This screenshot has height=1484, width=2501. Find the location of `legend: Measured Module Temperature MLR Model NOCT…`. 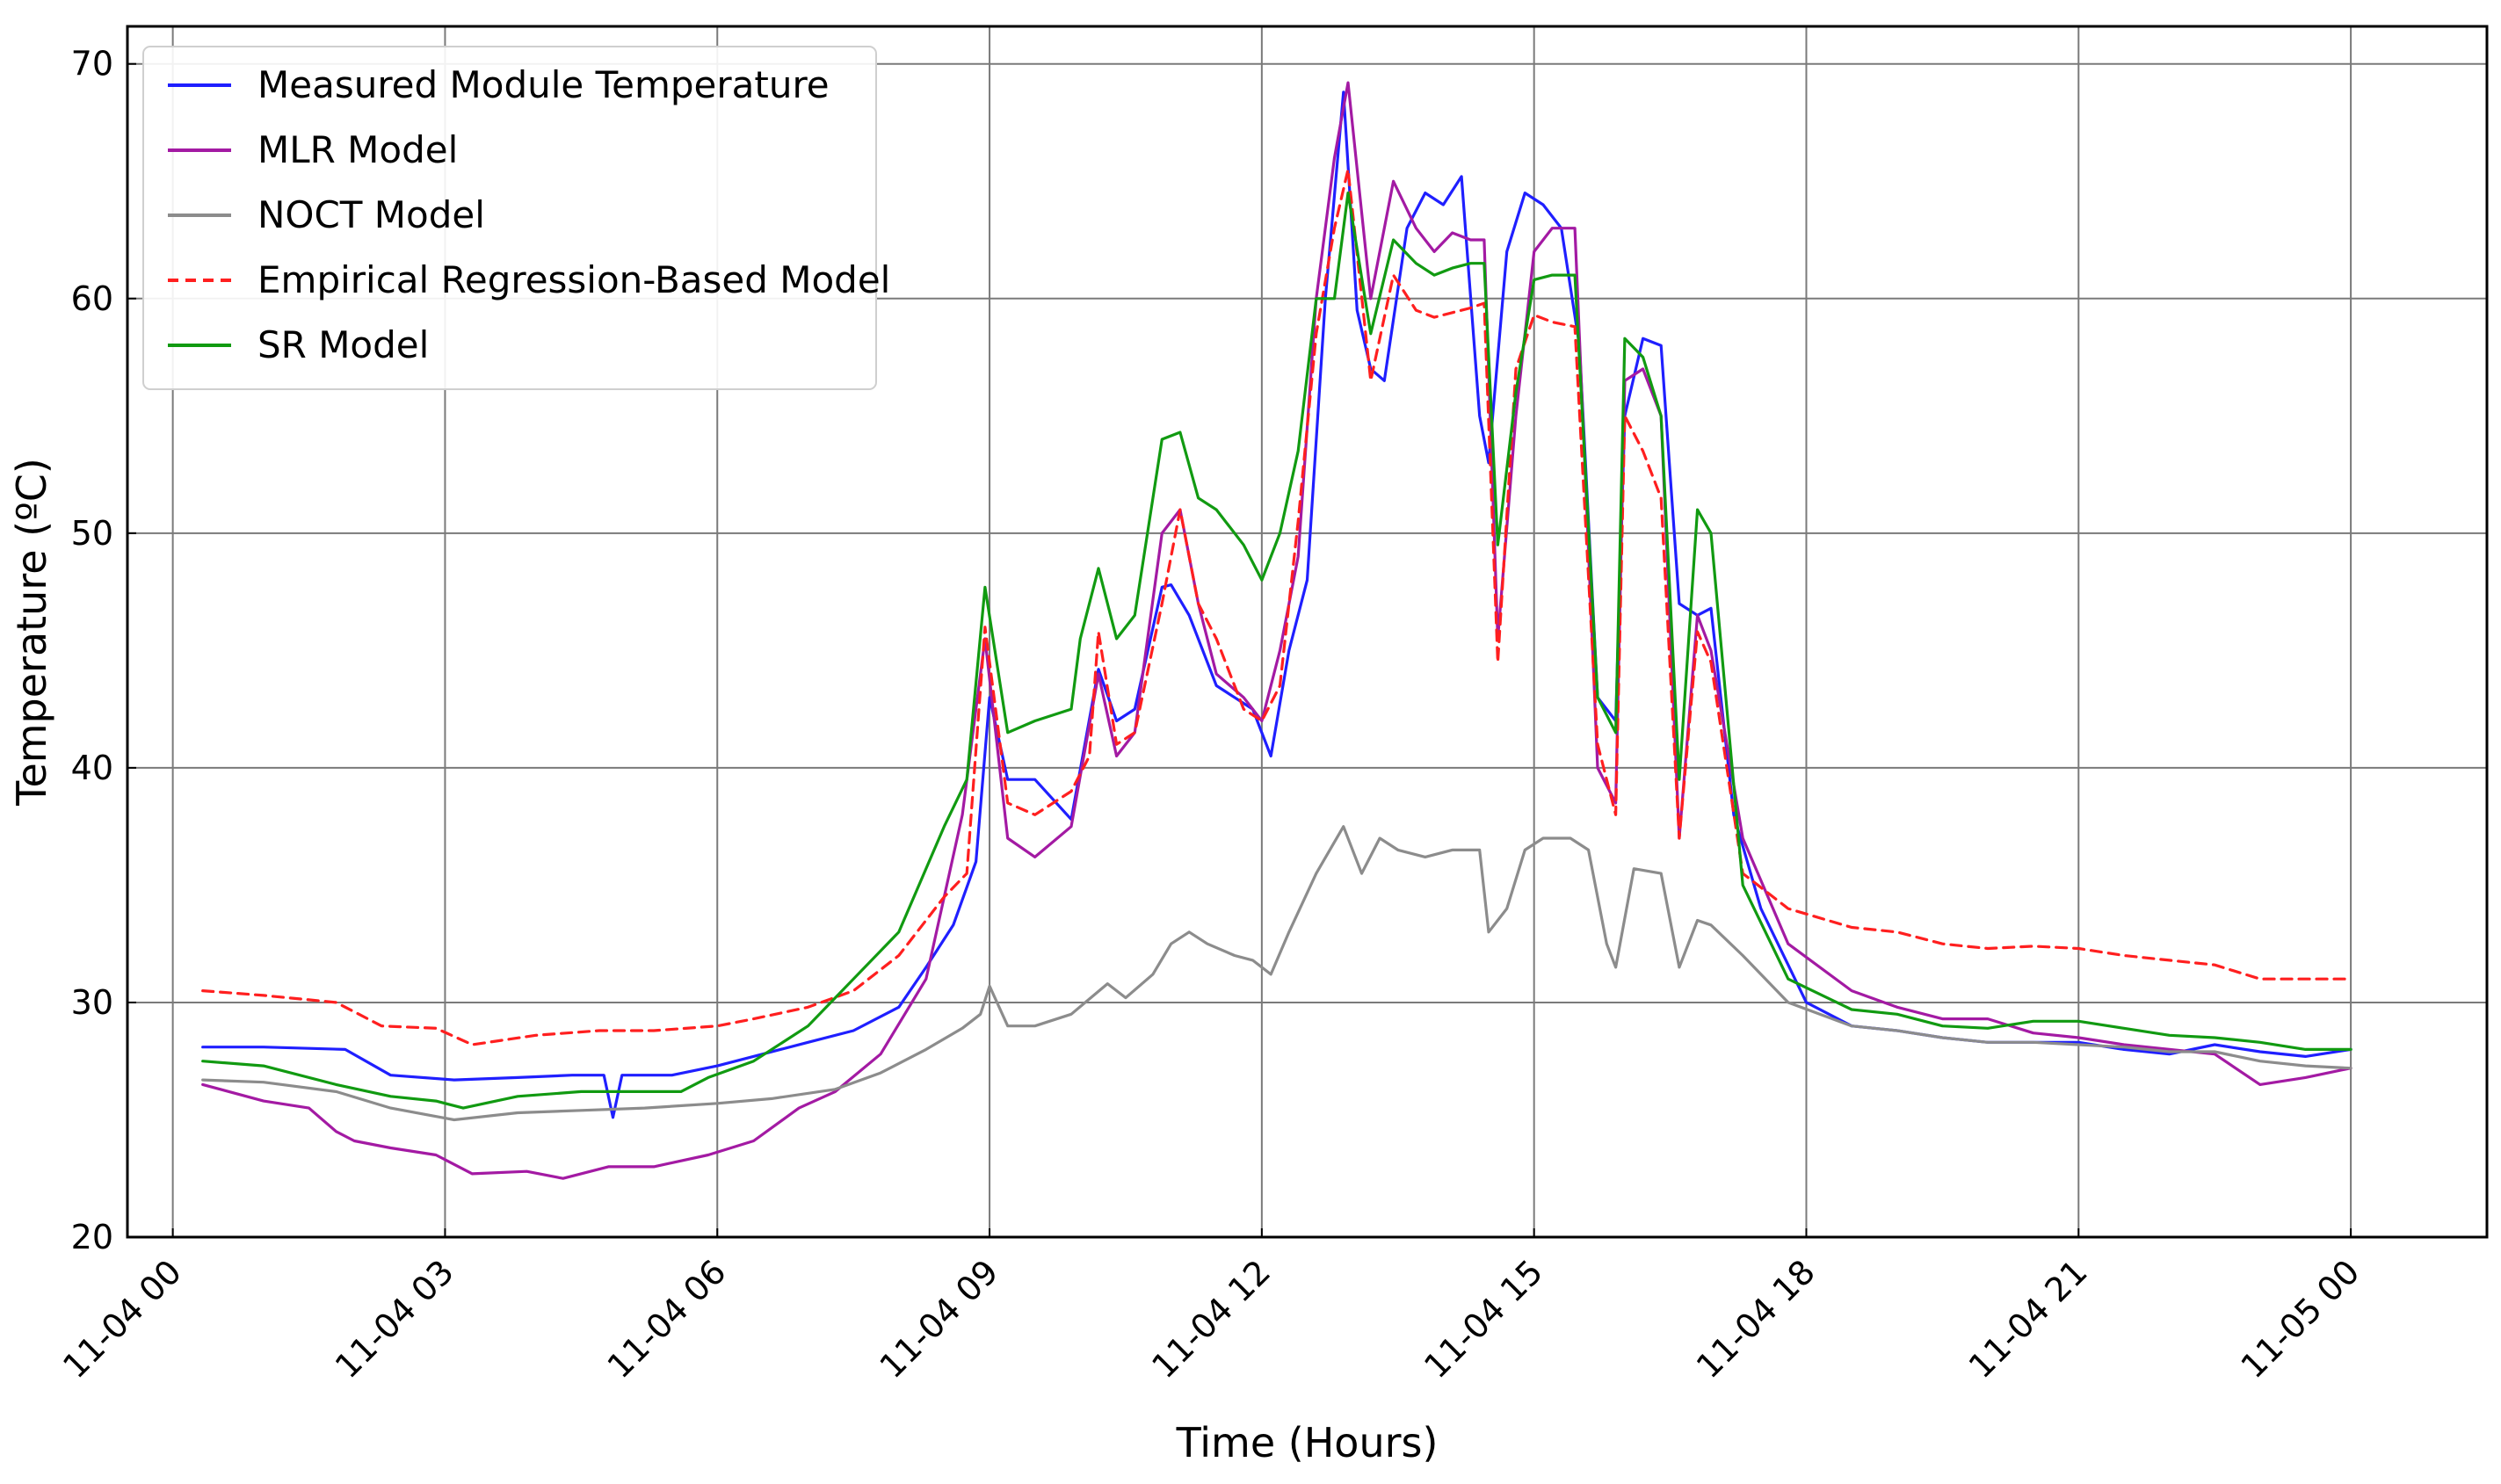

legend: Measured Module Temperature MLR Model NOCT… is located at coordinates (516, 218).